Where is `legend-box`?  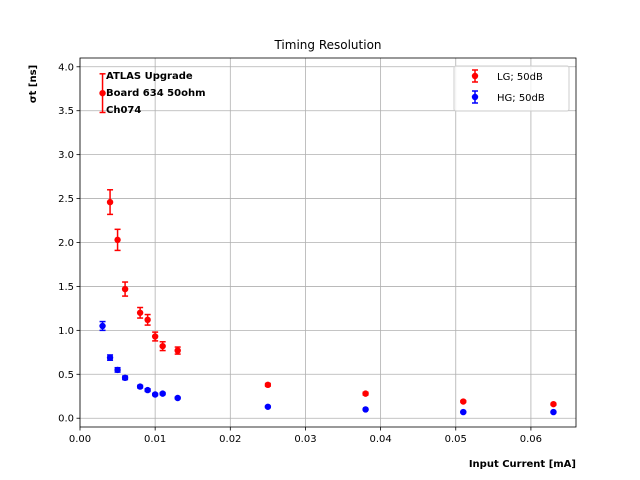 legend-box is located at coordinates (511, 88).